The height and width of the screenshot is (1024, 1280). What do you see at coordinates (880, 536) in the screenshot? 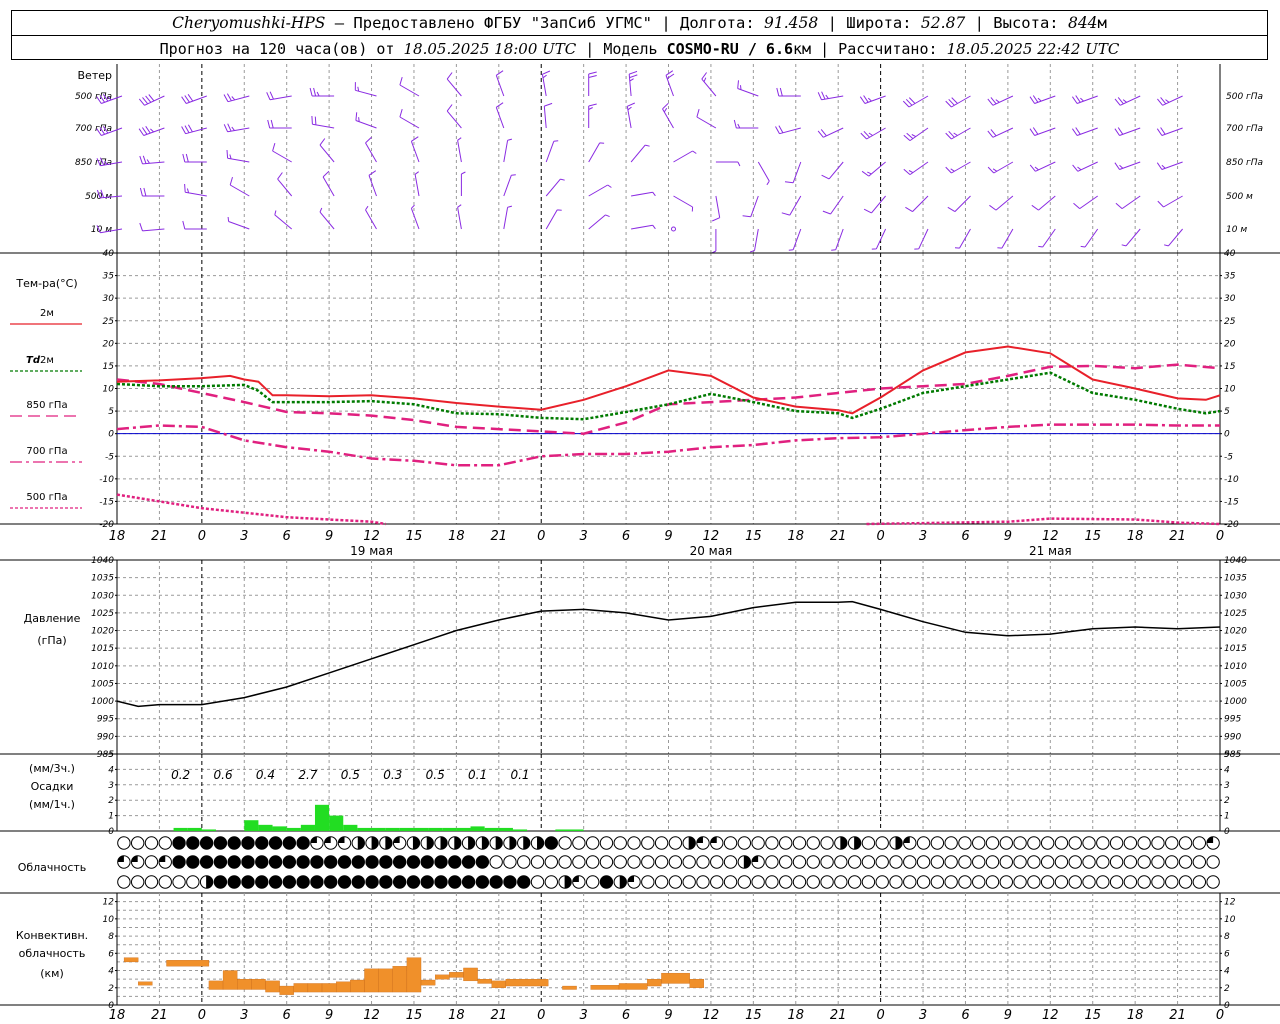
I see `x-tick-label: 0` at bounding box center [880, 536].